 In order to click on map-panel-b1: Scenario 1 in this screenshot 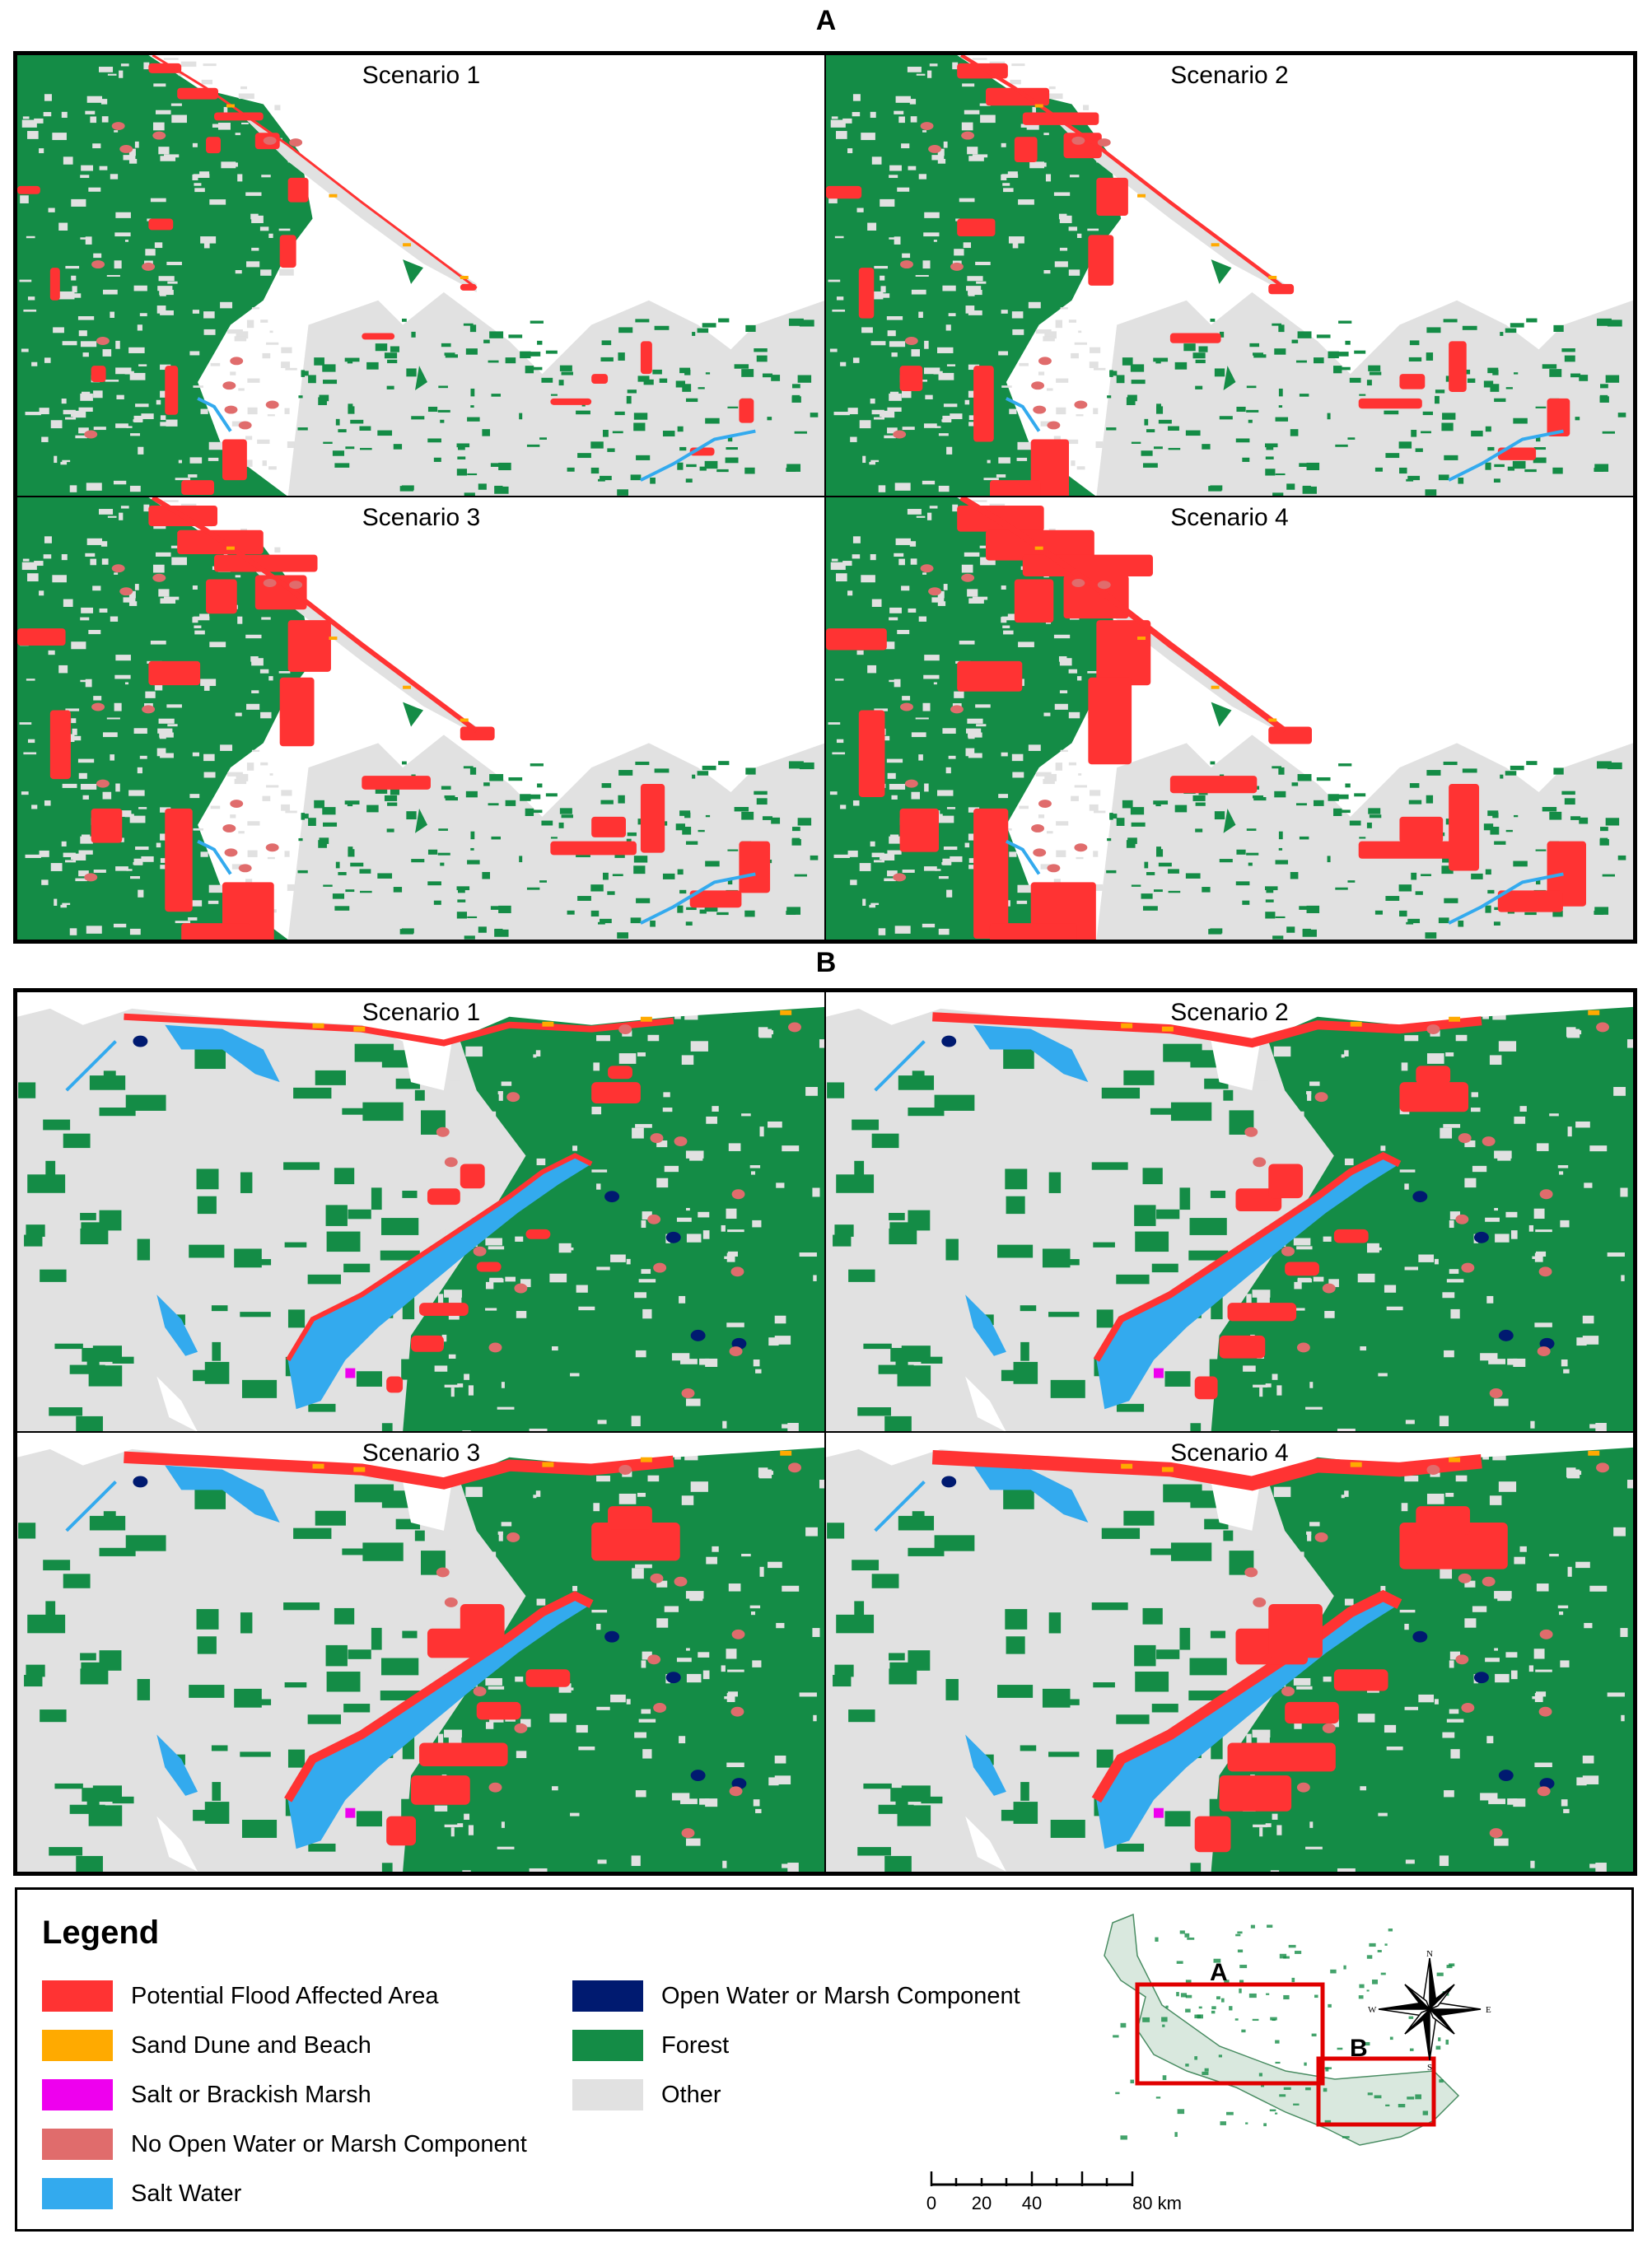, I will do `click(421, 1212)`.